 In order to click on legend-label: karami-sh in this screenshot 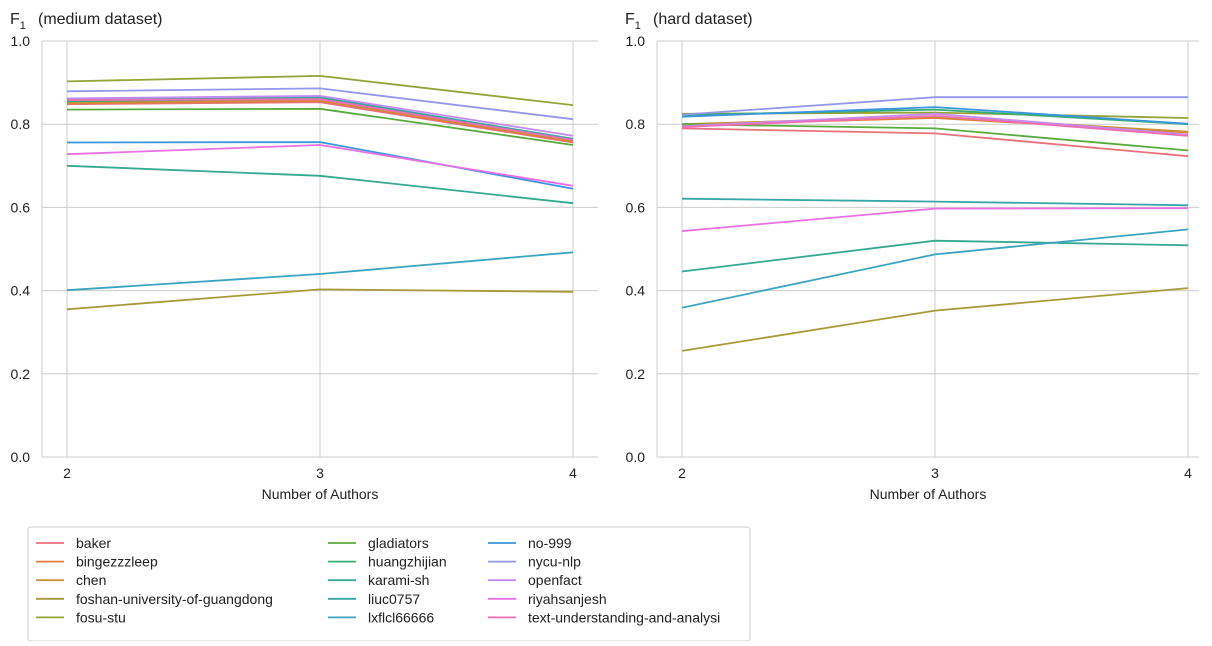, I will do `click(398, 580)`.